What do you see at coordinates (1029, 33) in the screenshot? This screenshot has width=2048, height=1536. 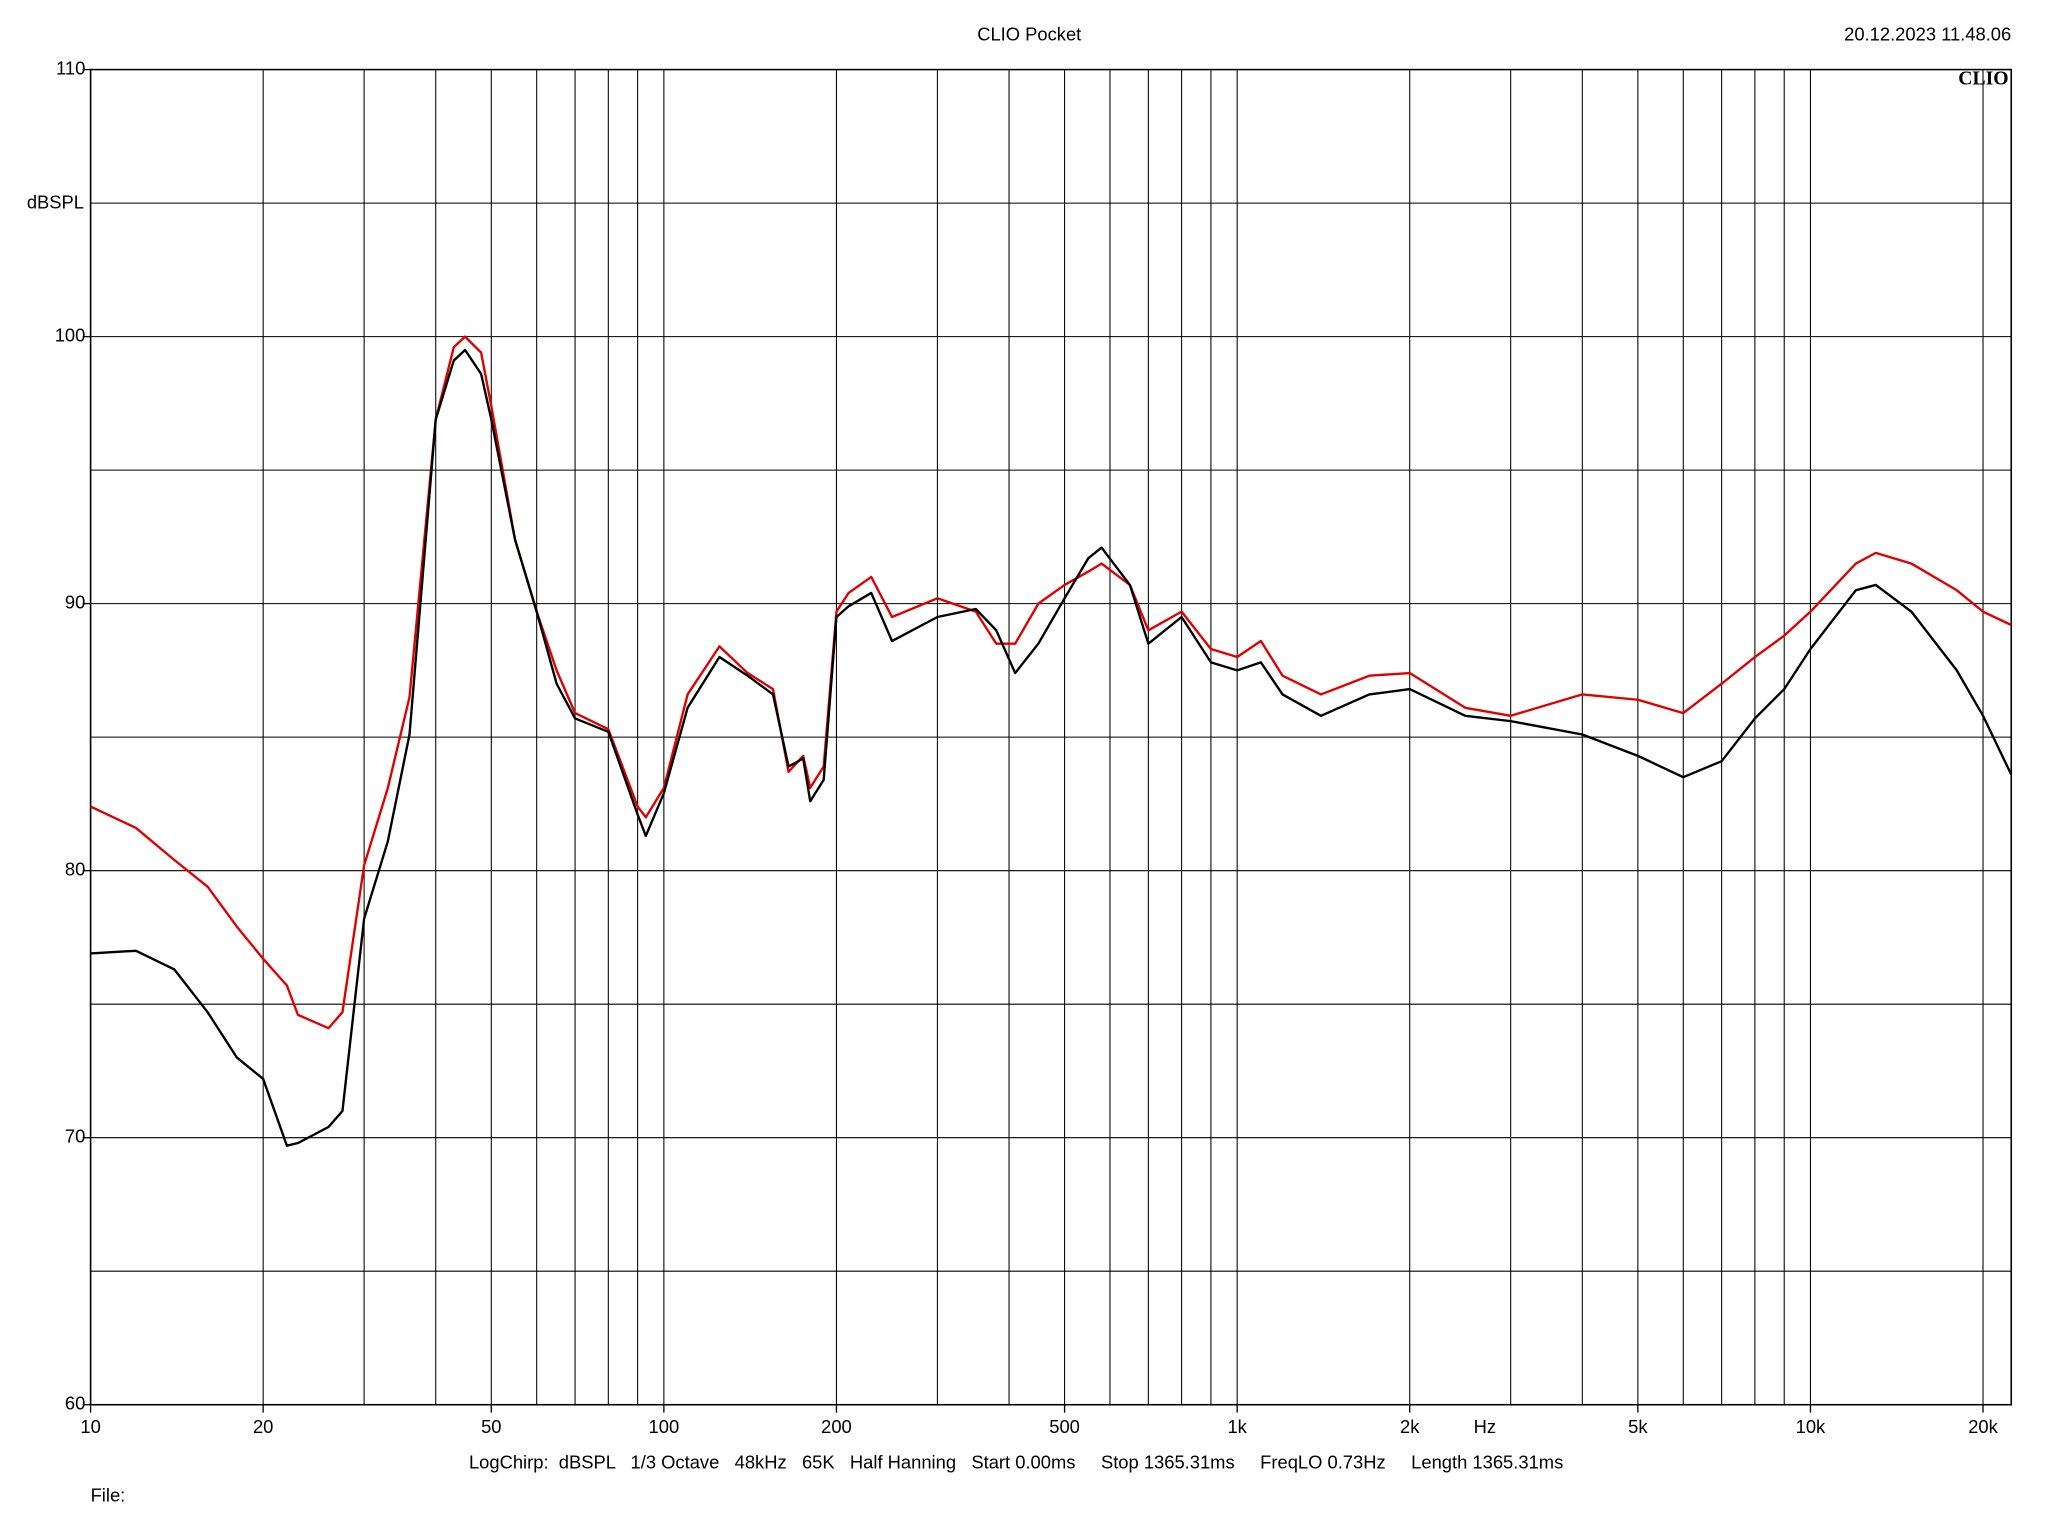 I see `chart-title: CLIO Pocket` at bounding box center [1029, 33].